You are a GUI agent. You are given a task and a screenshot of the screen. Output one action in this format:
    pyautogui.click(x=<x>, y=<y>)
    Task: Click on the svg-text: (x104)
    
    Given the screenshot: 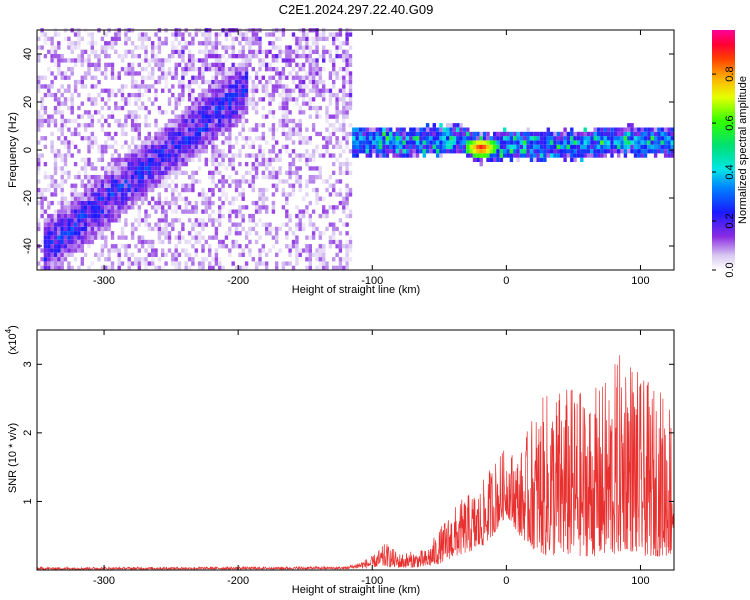 What is the action you would take?
    pyautogui.click(x=11, y=340)
    